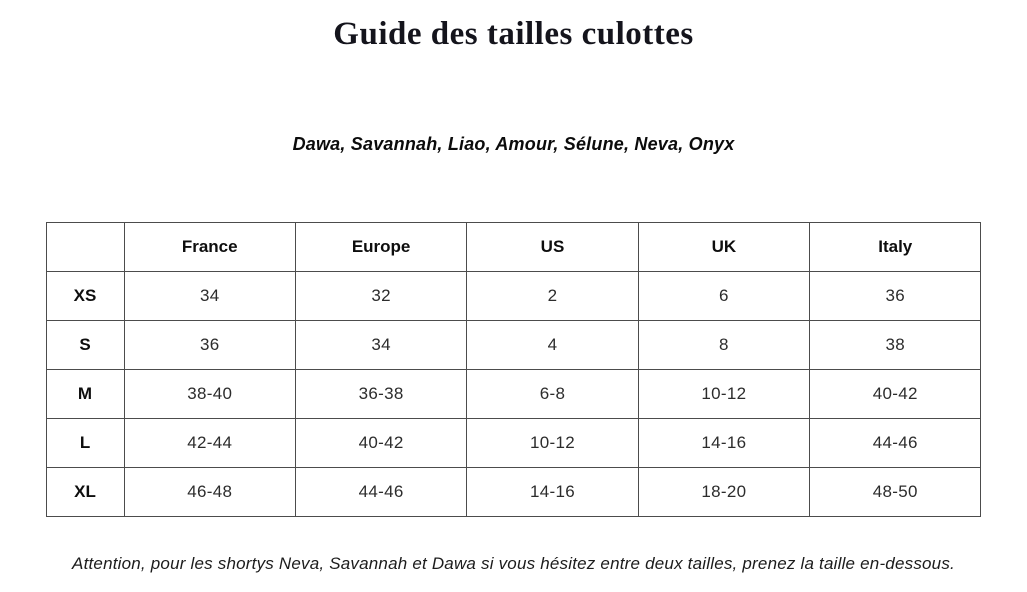 This screenshot has width=1027, height=592. What do you see at coordinates (552, 246) in the screenshot?
I see `column-header-us: US` at bounding box center [552, 246].